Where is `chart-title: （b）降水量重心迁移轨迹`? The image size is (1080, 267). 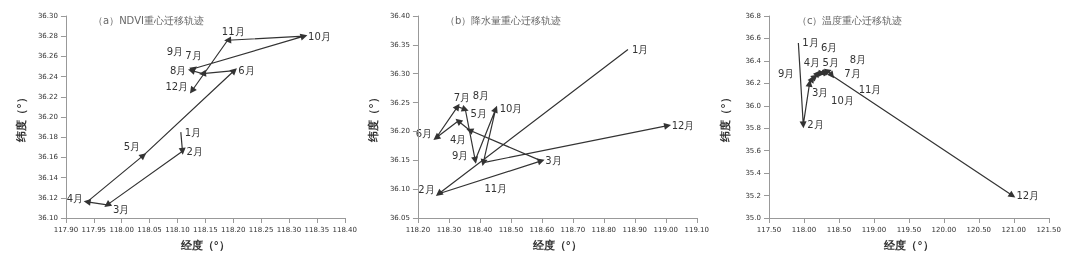 chart-title: （b）降水量重心迁移轨迹 is located at coordinates (503, 20).